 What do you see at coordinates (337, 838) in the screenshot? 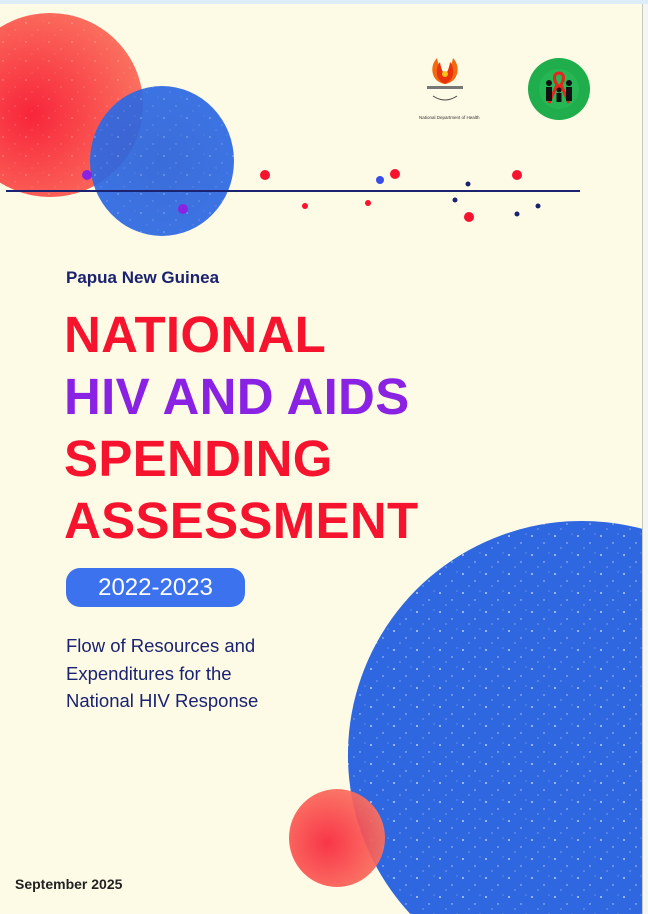
I see `small-red-circle` at bounding box center [337, 838].